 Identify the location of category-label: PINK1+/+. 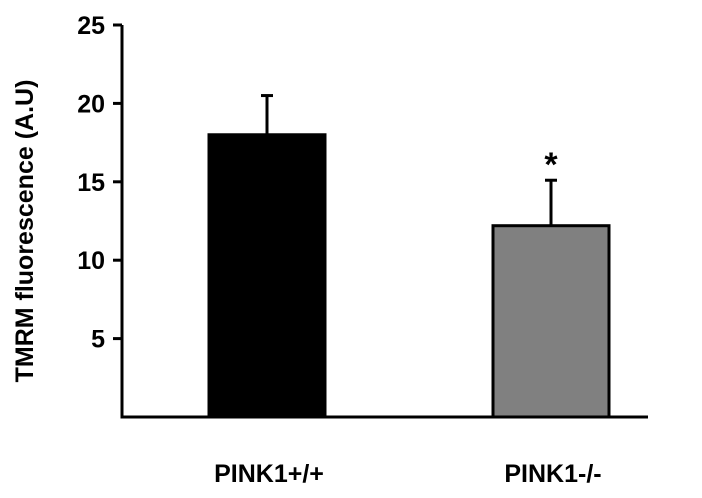
(269, 474).